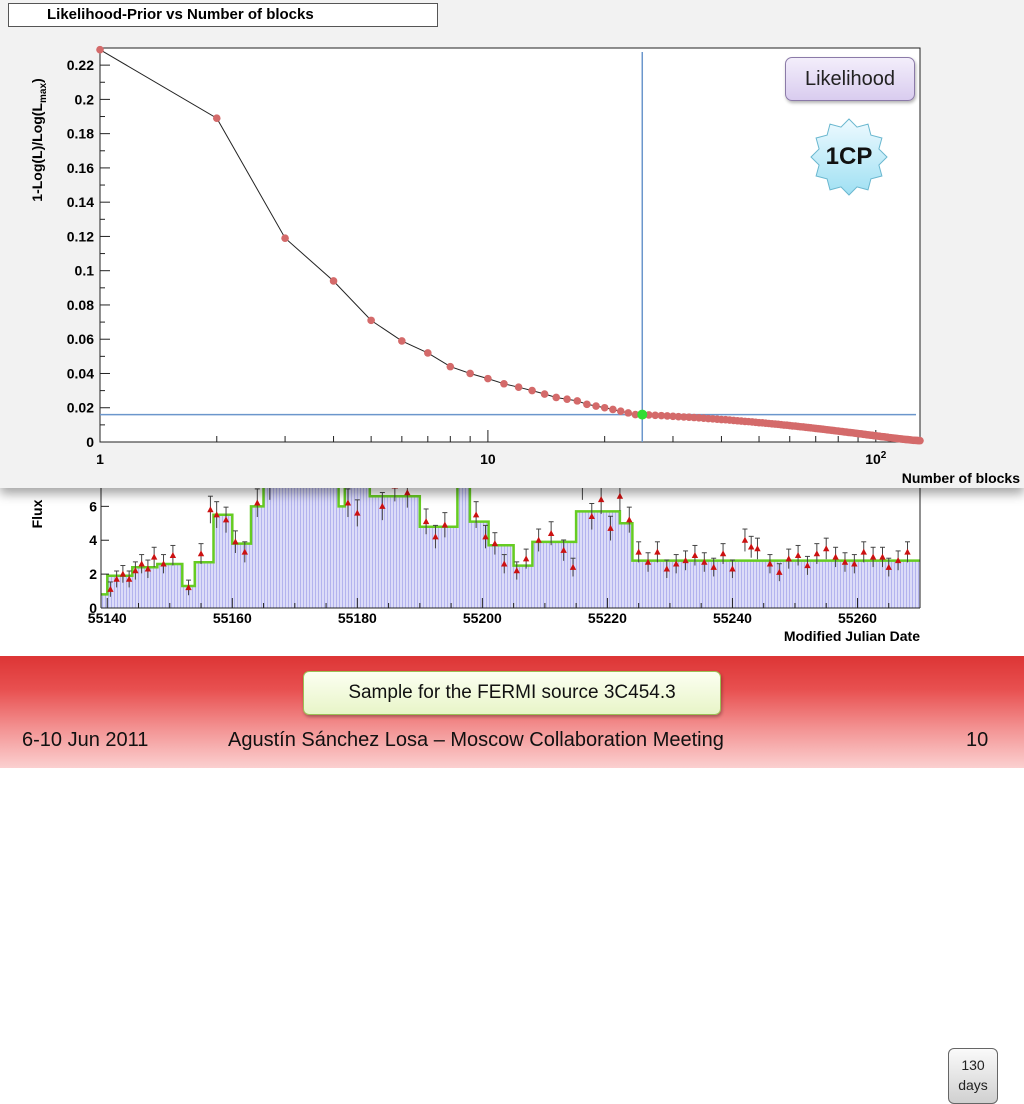 The width and height of the screenshot is (1024, 1104). Describe the element at coordinates (973, 1065) in the screenshot. I see `days-annotation-value: 130` at that location.